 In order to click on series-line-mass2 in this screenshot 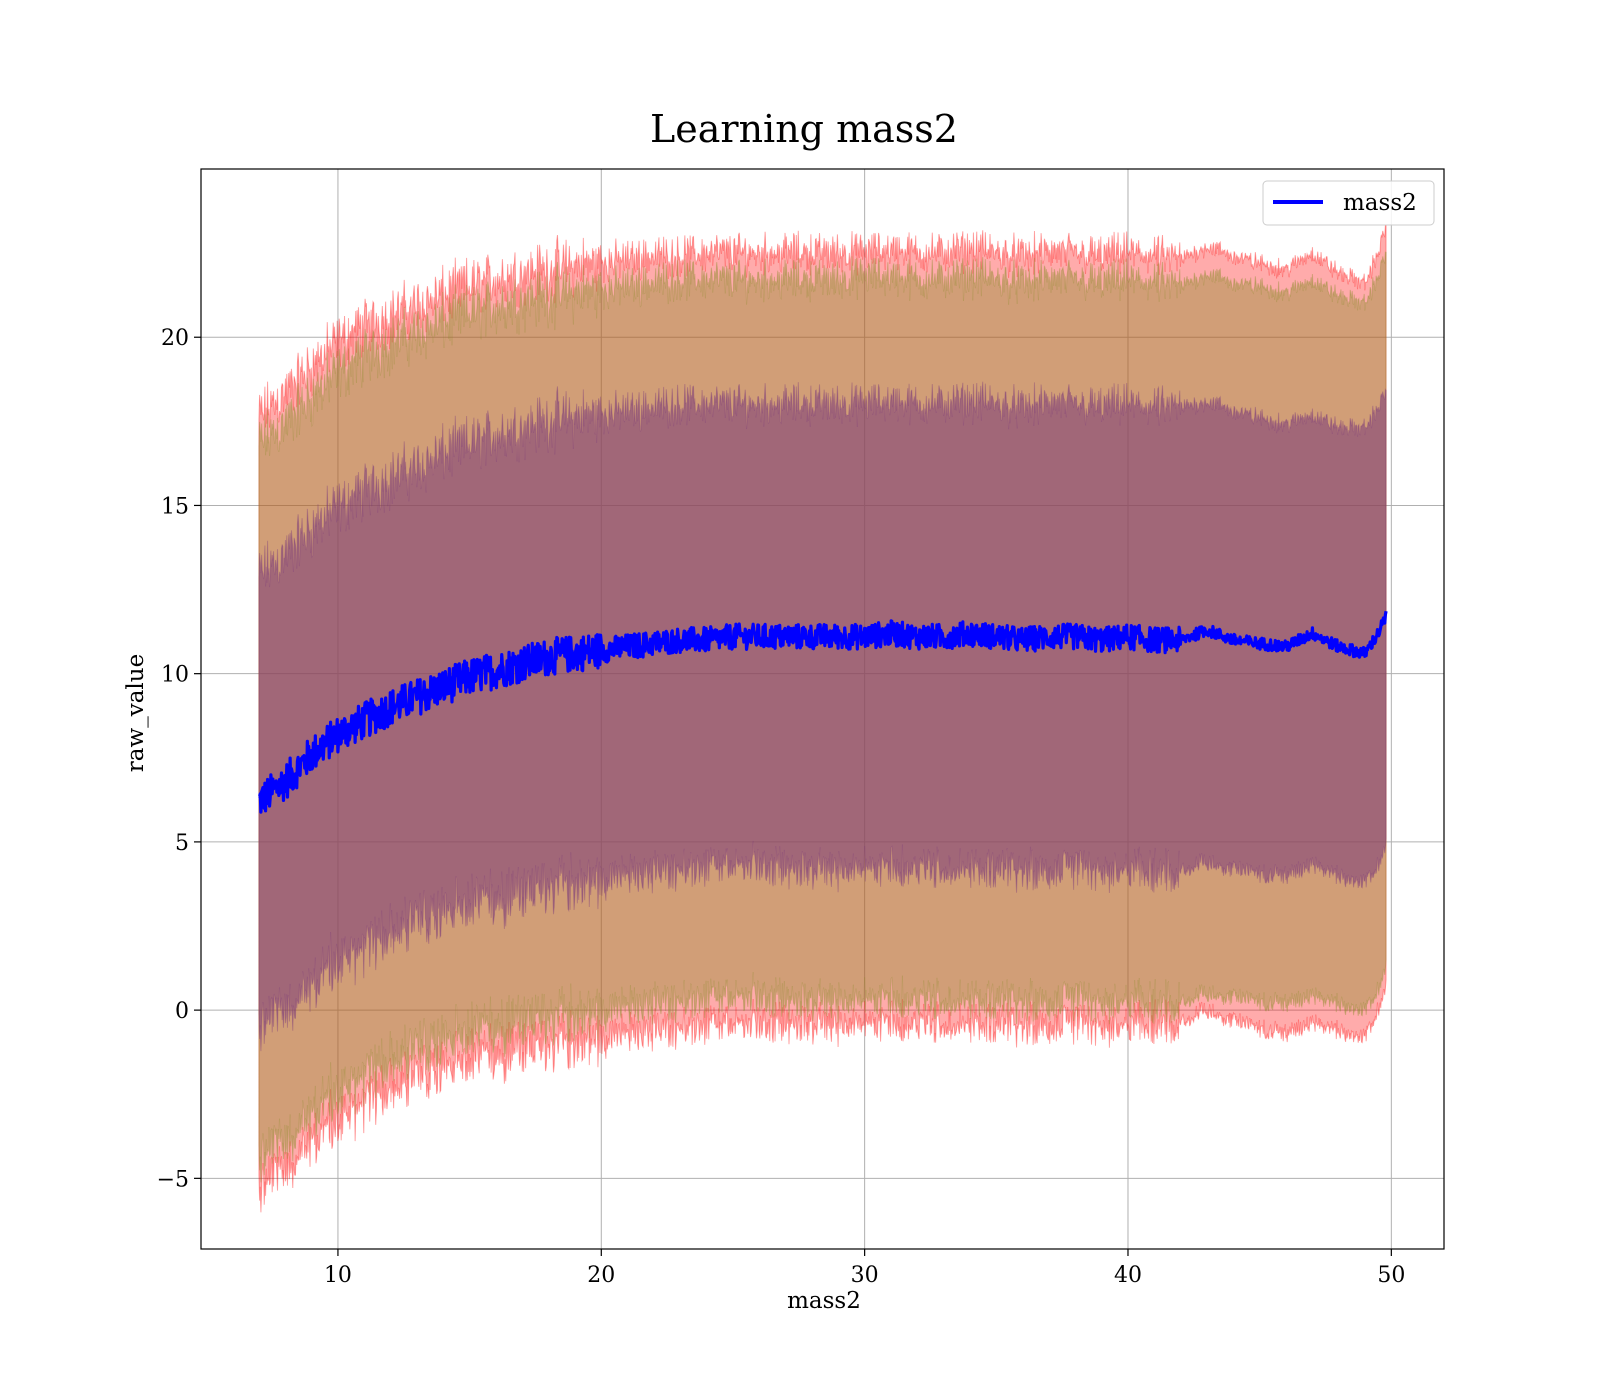, I will do `click(823, 712)`.